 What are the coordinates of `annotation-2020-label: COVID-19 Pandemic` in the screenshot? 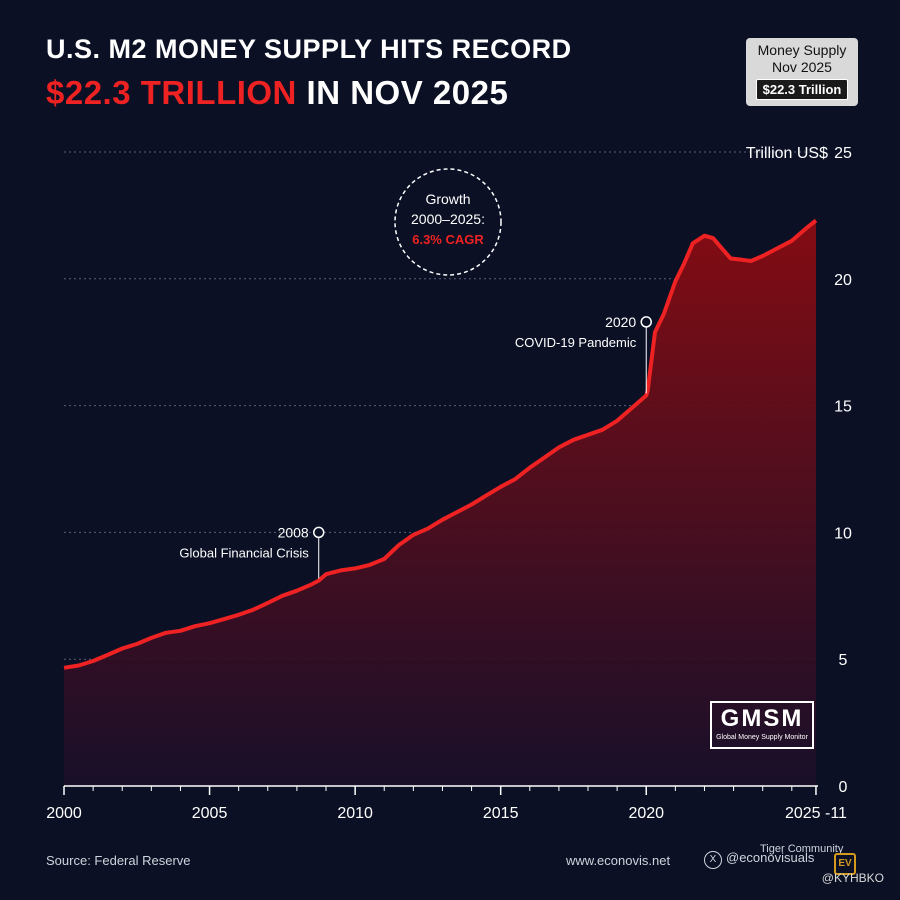 It's located at (576, 342).